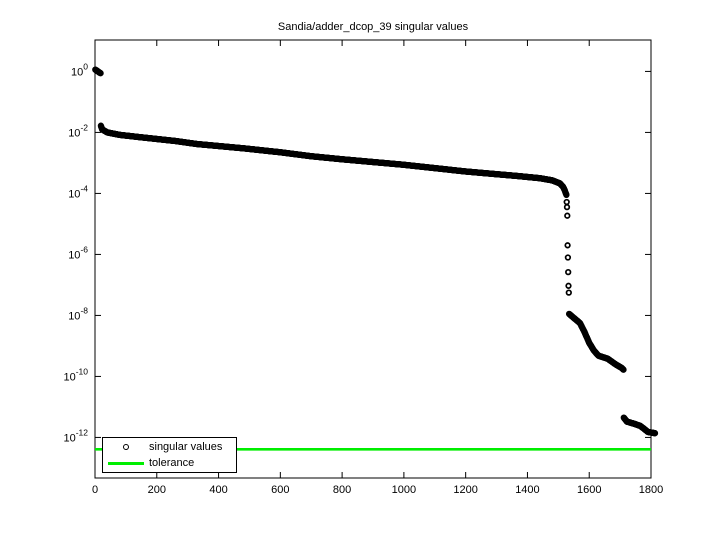 The height and width of the screenshot is (540, 720). What do you see at coordinates (651, 490) in the screenshot?
I see `x-tick-label: 1800` at bounding box center [651, 490].